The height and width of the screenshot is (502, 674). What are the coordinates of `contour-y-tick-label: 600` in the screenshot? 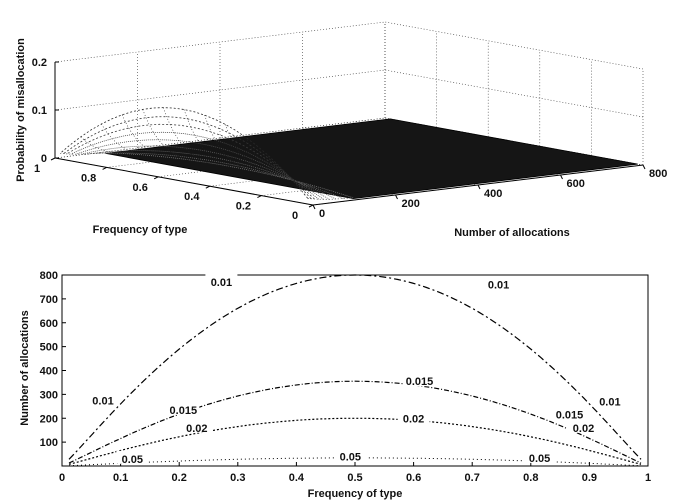 It's located at (49, 324).